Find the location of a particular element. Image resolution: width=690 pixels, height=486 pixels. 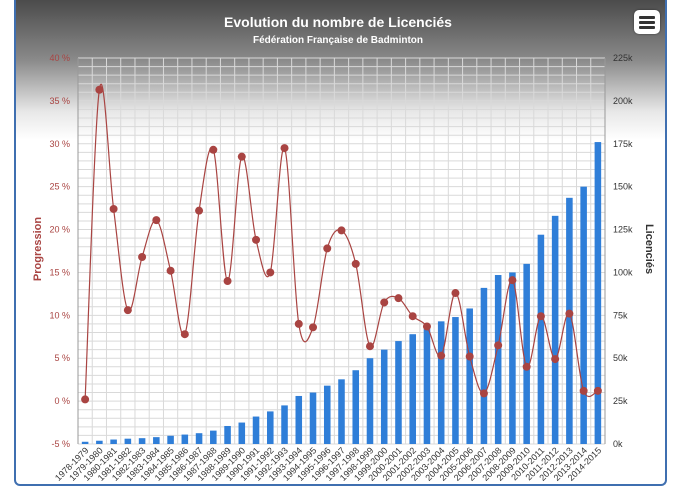

left-axis-tick-label: 35 % is located at coordinates (59, 101).